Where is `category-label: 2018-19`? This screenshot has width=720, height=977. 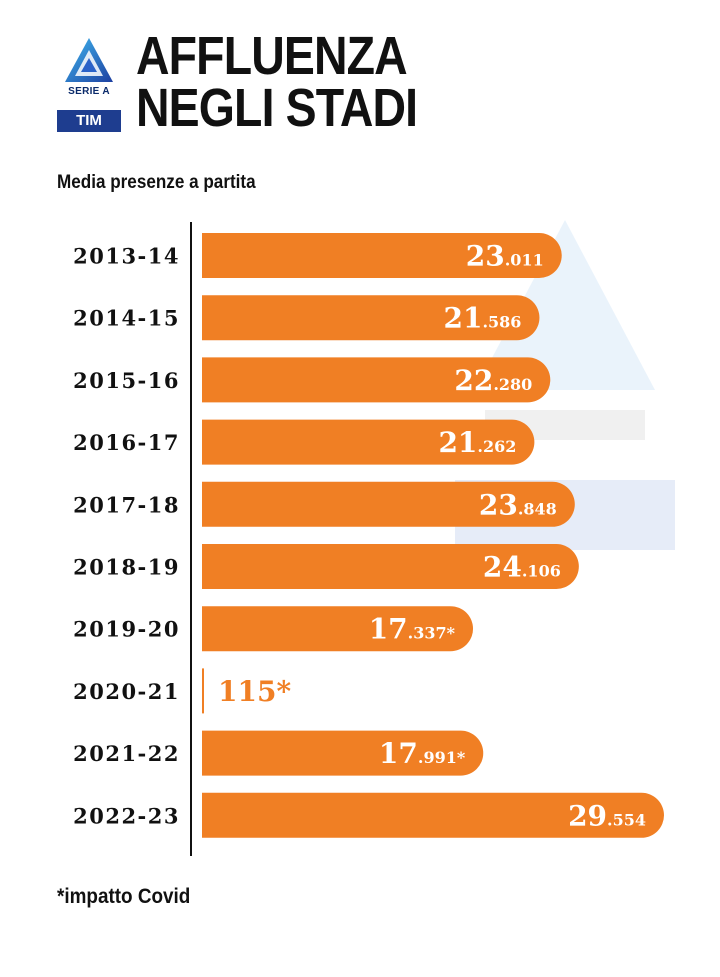 category-label: 2018-19 is located at coordinates (126, 567).